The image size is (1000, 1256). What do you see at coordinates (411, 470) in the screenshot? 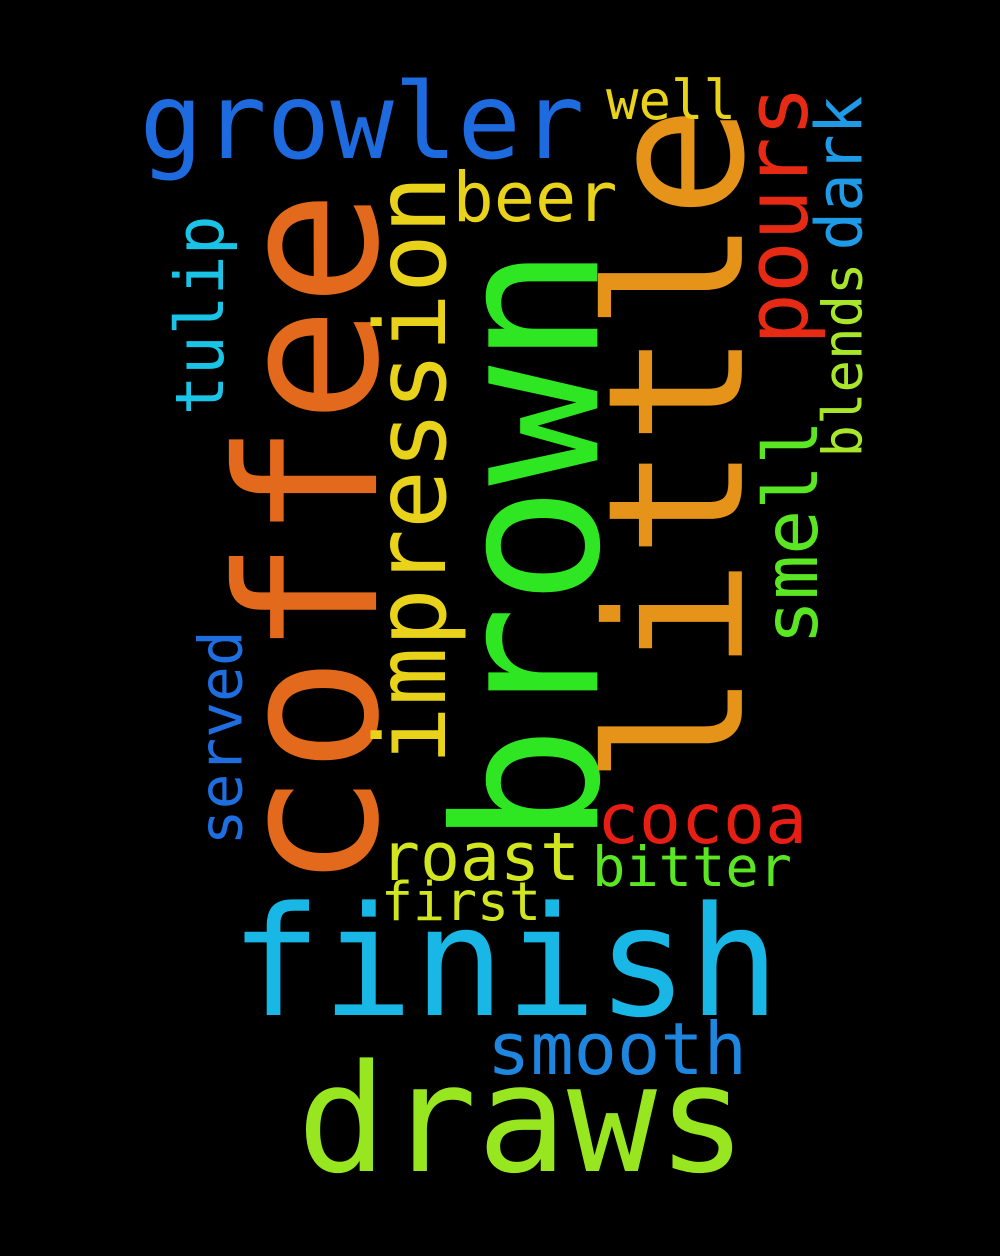
I see `word-impression: impression` at bounding box center [411, 470].